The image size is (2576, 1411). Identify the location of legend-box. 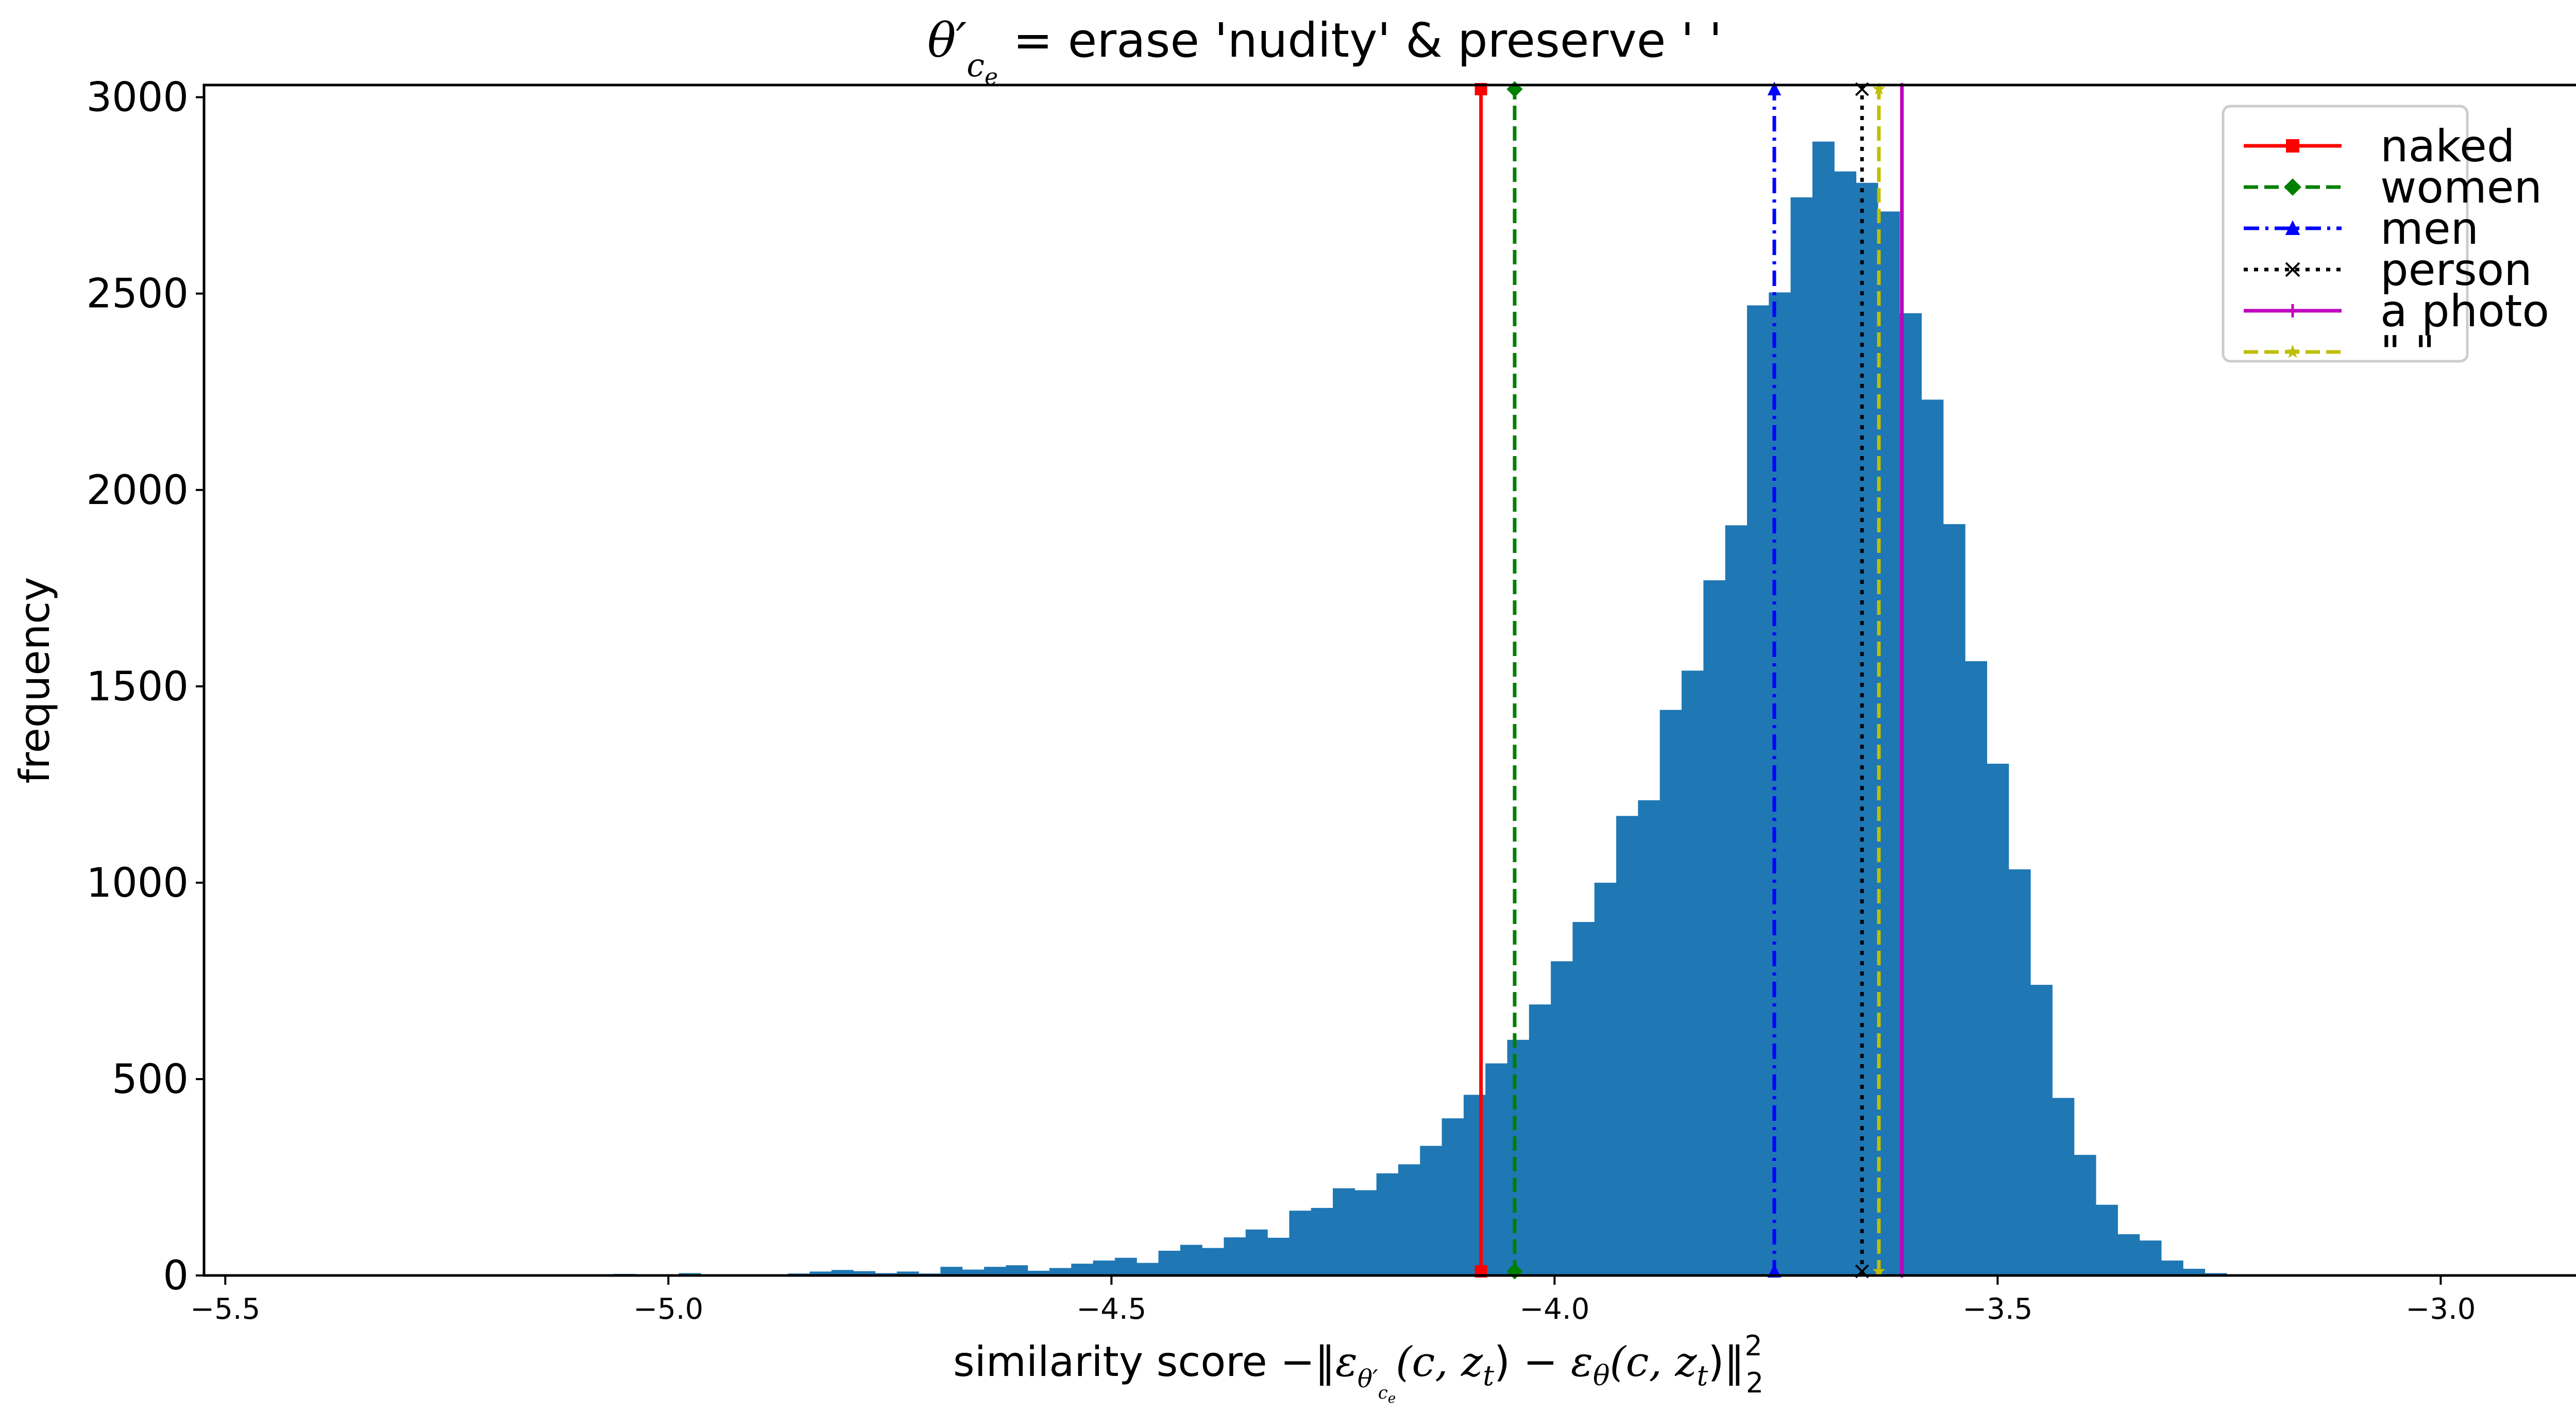
(2345, 234).